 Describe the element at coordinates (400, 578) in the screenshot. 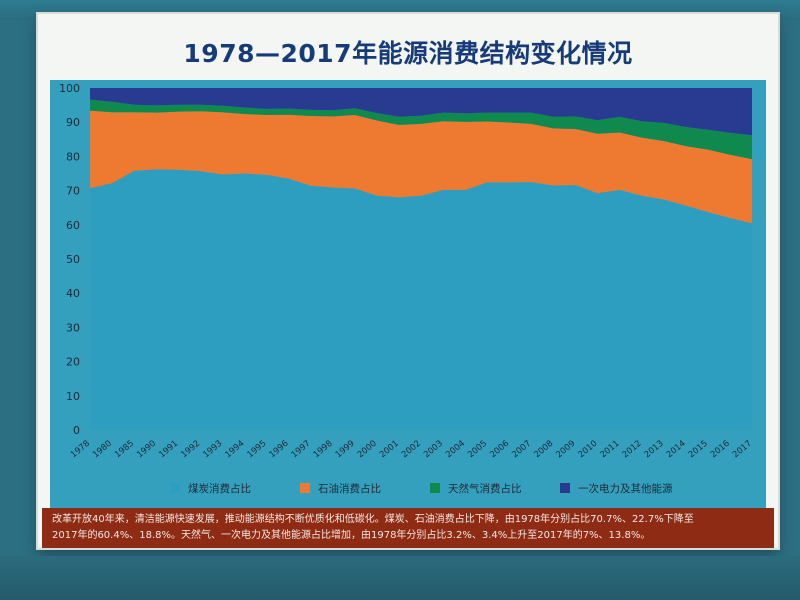

I see `floor-background` at that location.